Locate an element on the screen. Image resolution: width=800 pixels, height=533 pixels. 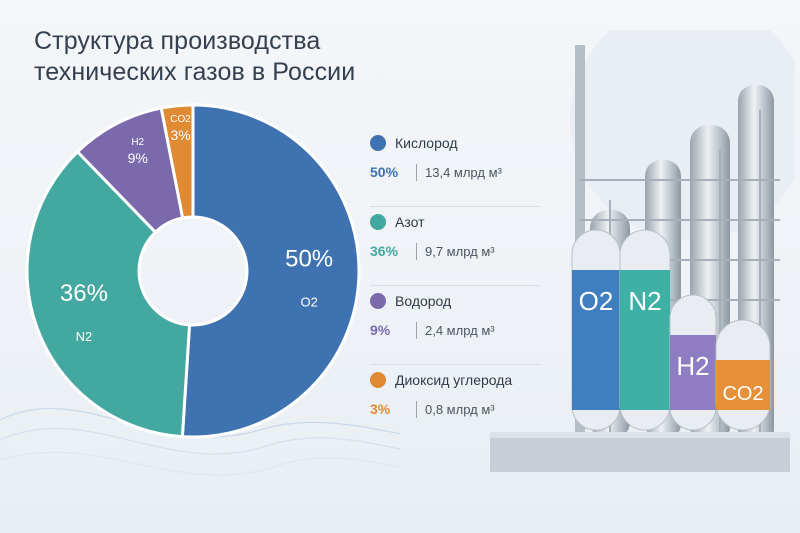
legend-dot-co2 is located at coordinates (378, 380).